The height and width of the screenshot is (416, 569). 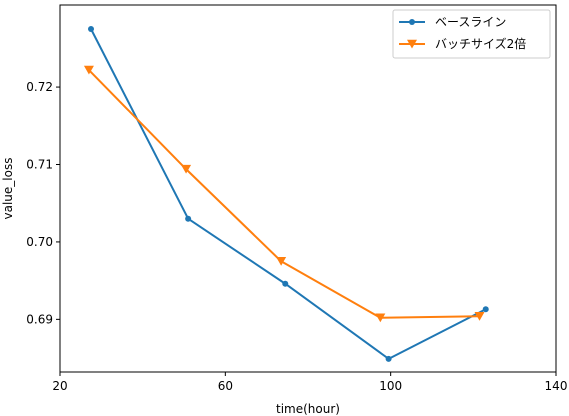 What do you see at coordinates (225, 386) in the screenshot?
I see `x-tick-label: 60` at bounding box center [225, 386].